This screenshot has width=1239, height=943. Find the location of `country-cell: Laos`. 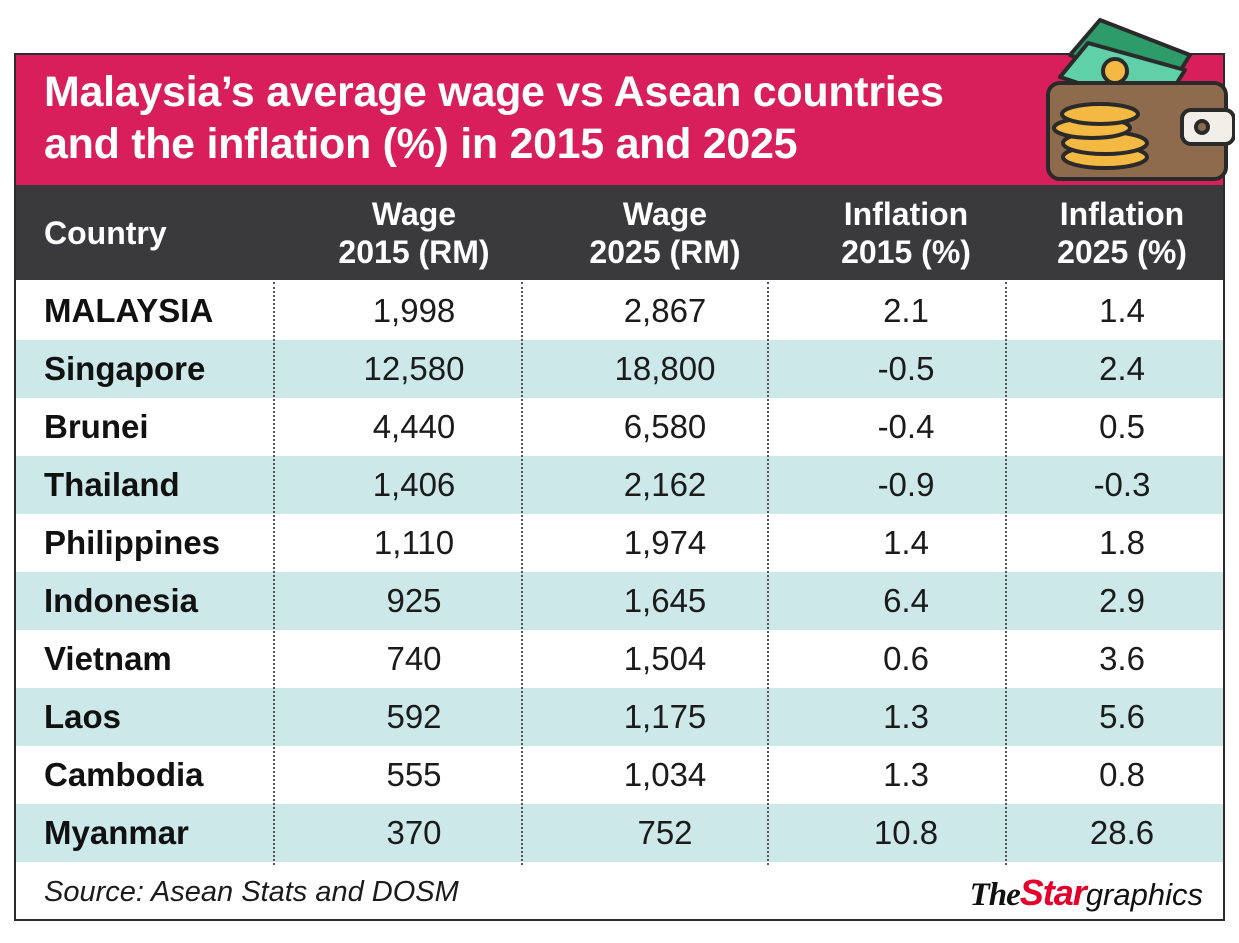

country-cell: Laos is located at coordinates (83, 716).